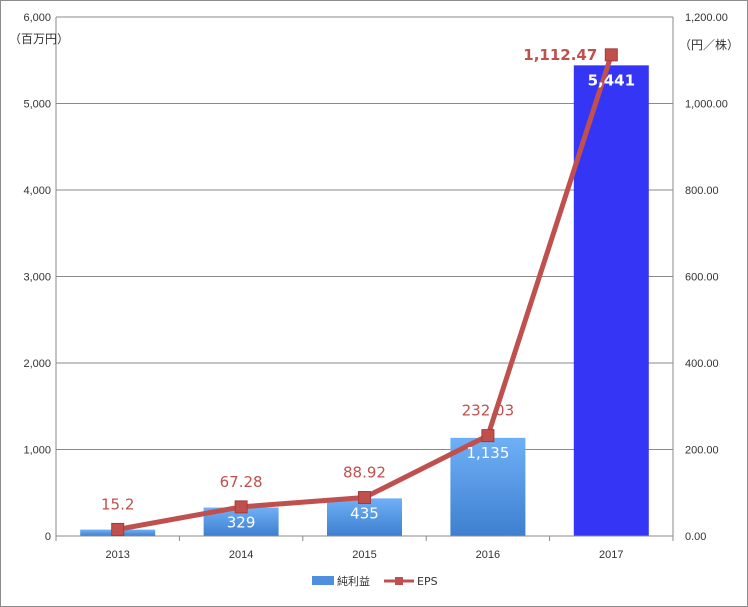 This screenshot has height=607, width=748. What do you see at coordinates (48, 537) in the screenshot?
I see `left-tick-label: 0` at bounding box center [48, 537].